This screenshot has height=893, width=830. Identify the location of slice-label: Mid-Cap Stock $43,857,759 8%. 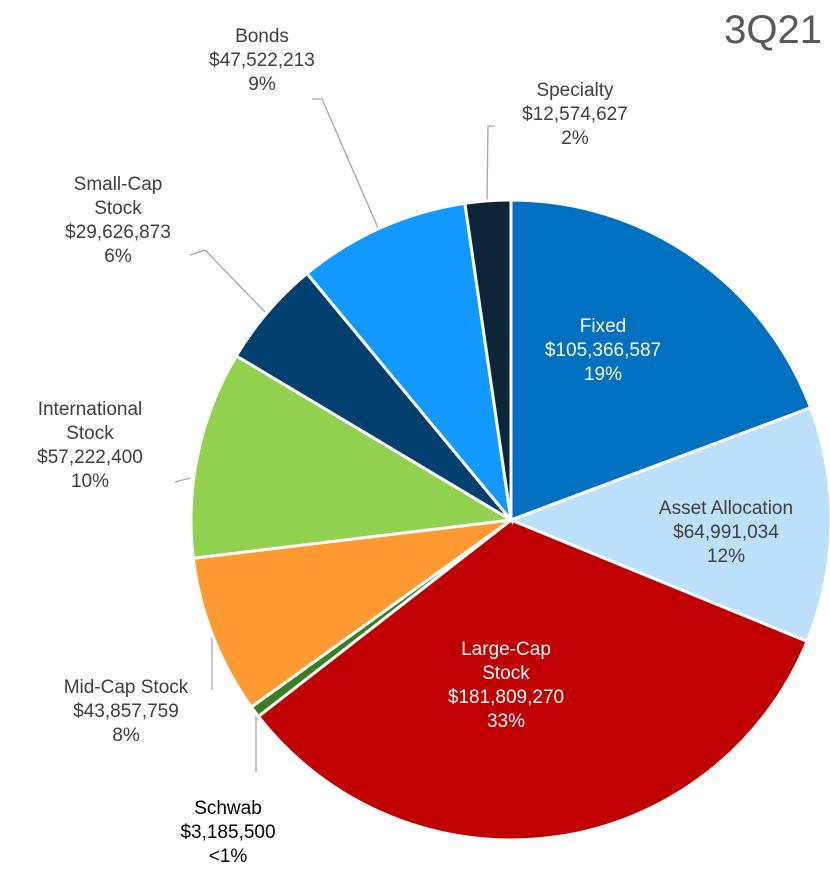
(126, 712).